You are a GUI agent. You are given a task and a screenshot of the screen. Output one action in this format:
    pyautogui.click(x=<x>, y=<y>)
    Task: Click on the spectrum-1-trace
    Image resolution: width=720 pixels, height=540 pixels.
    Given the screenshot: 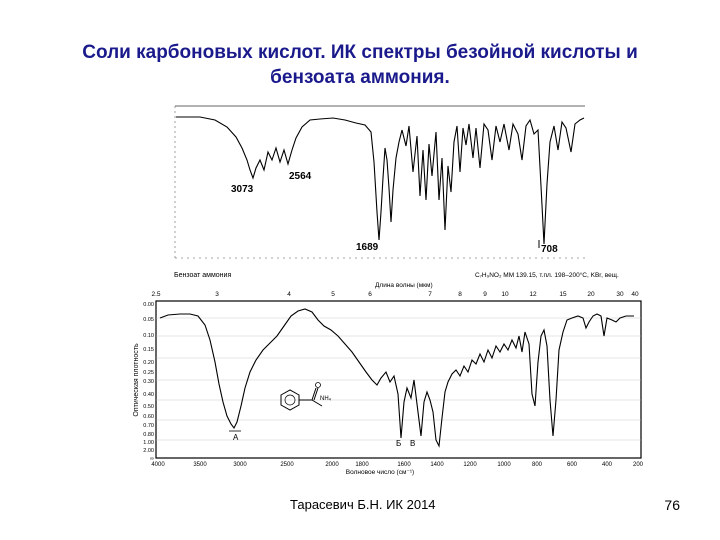 What is the action you would take?
    pyautogui.click(x=380, y=180)
    